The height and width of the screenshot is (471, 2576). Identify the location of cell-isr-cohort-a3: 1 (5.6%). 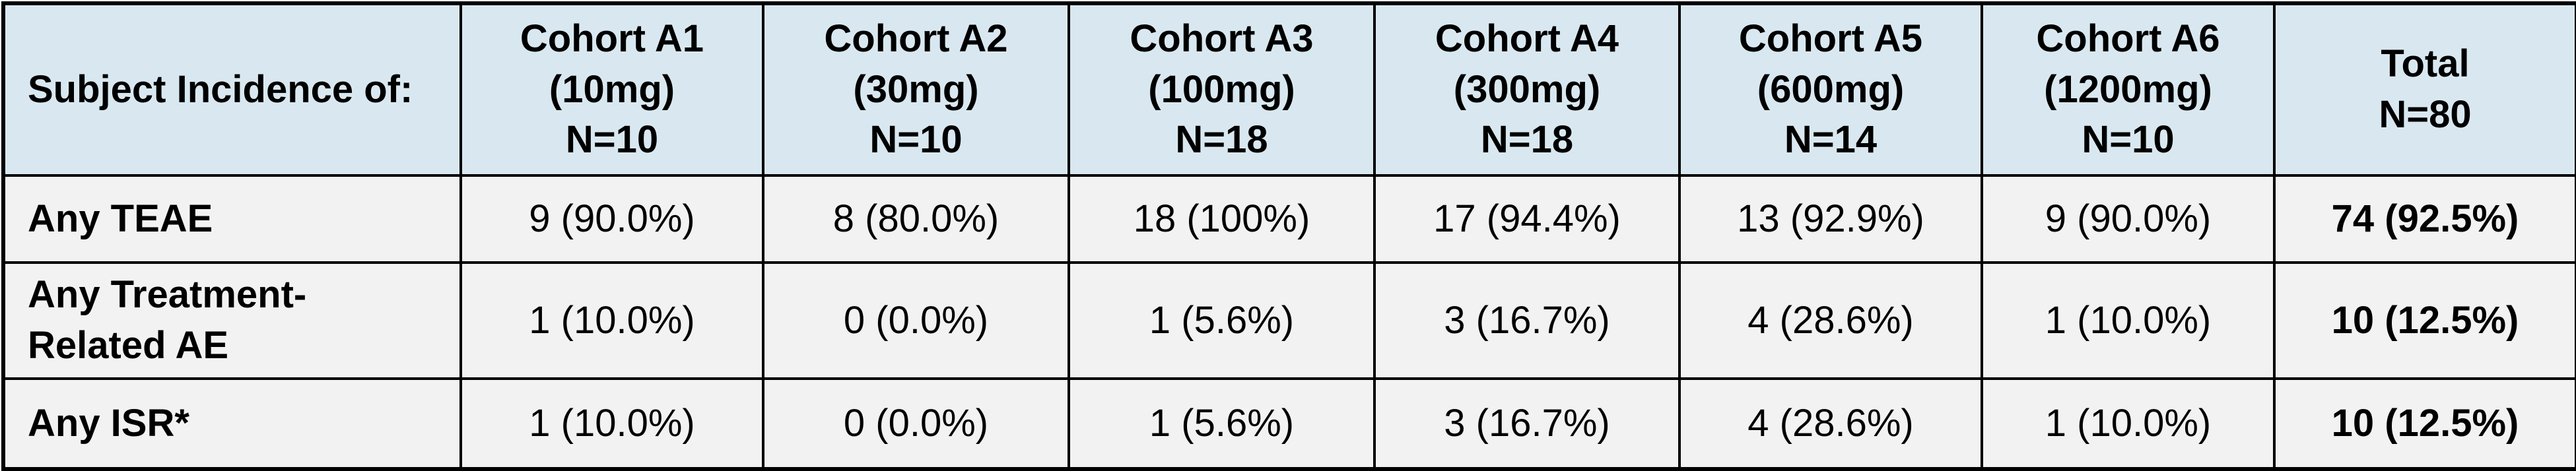
(1222, 423).